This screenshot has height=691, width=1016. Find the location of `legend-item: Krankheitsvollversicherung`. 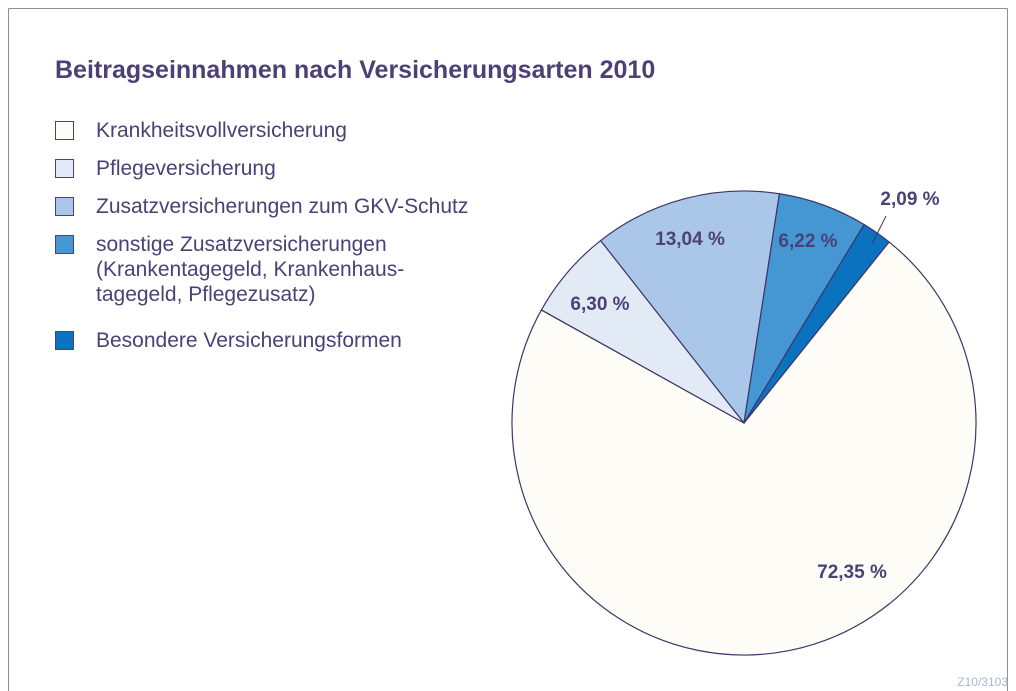

legend-item: Krankheitsvollversicherung is located at coordinates (201, 130).